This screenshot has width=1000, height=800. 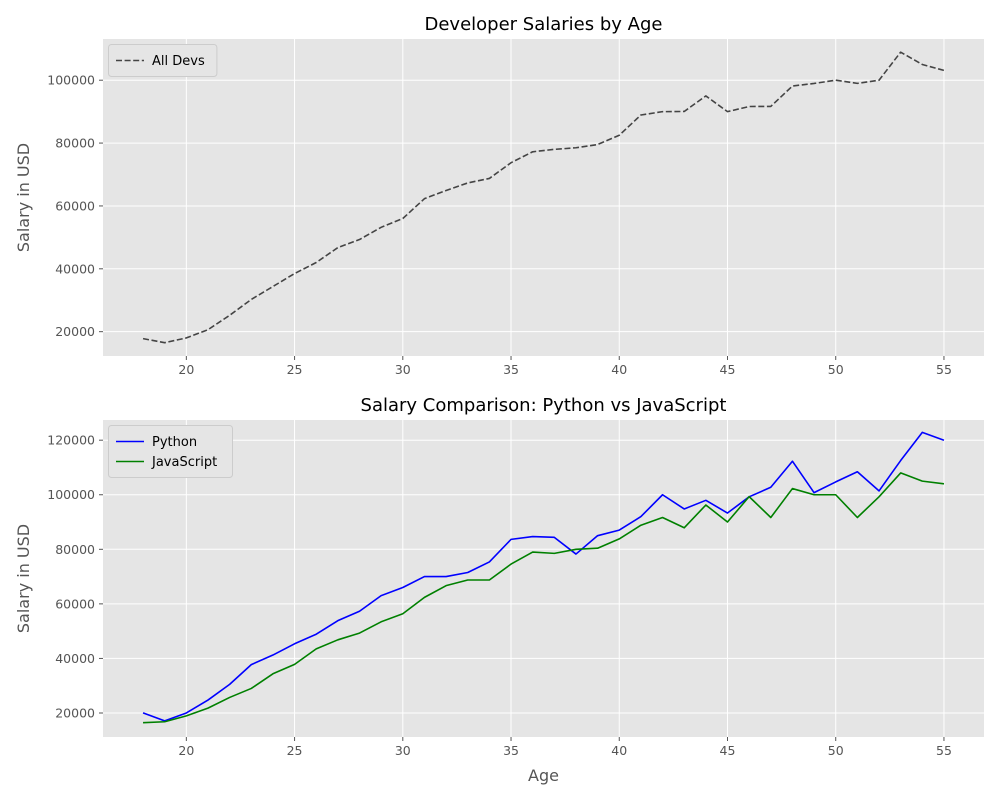 I want to click on chart-title: Developer Salaries by Age, so click(x=544, y=24).